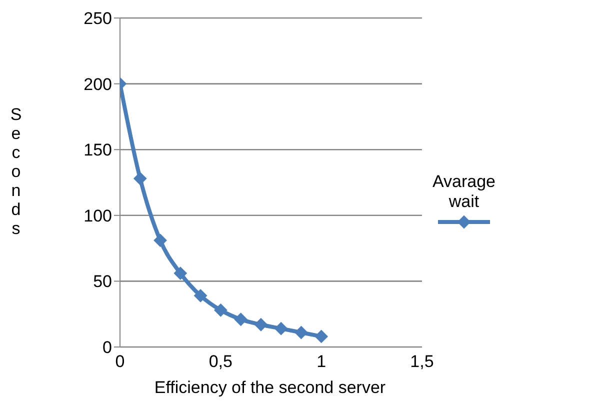  What do you see at coordinates (16, 171) in the screenshot?
I see `y-axis-title: Seconds` at bounding box center [16, 171].